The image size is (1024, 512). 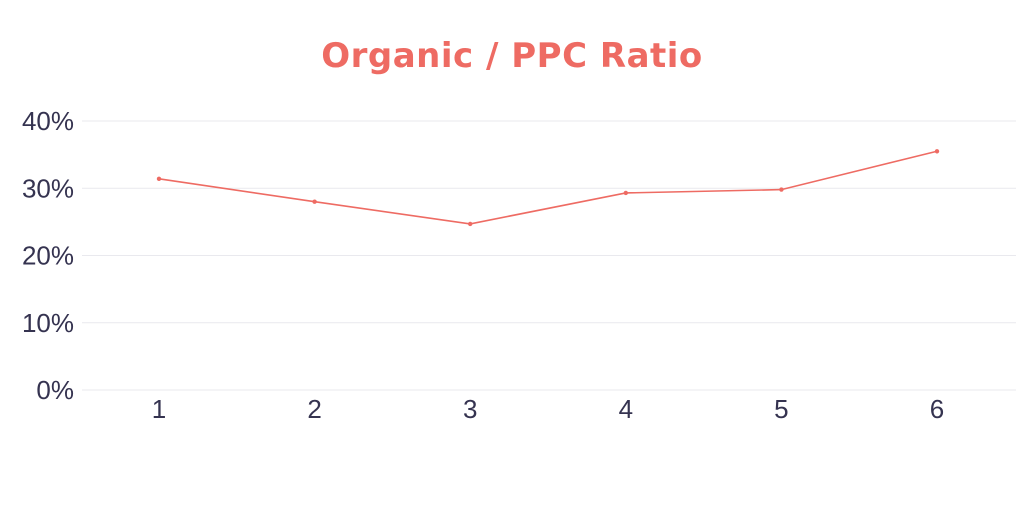 I want to click on x-tick-label: 2, so click(x=314, y=409).